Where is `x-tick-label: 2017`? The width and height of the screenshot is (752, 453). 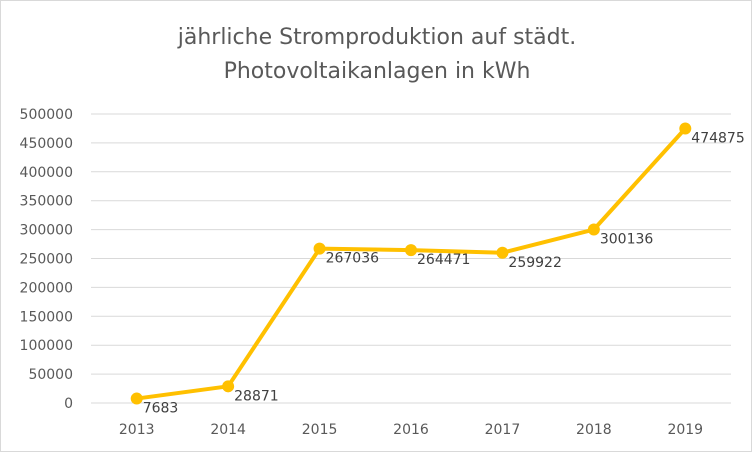
x-tick-label: 2017 is located at coordinates (503, 430).